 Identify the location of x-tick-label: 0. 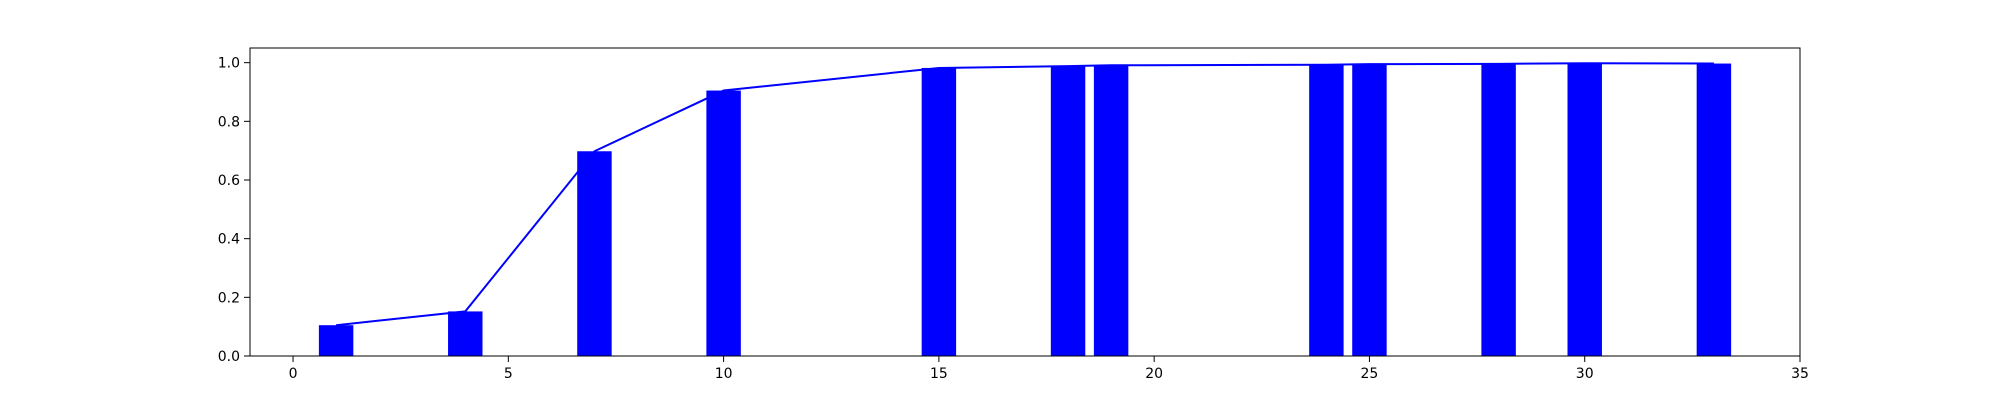
(293, 374).